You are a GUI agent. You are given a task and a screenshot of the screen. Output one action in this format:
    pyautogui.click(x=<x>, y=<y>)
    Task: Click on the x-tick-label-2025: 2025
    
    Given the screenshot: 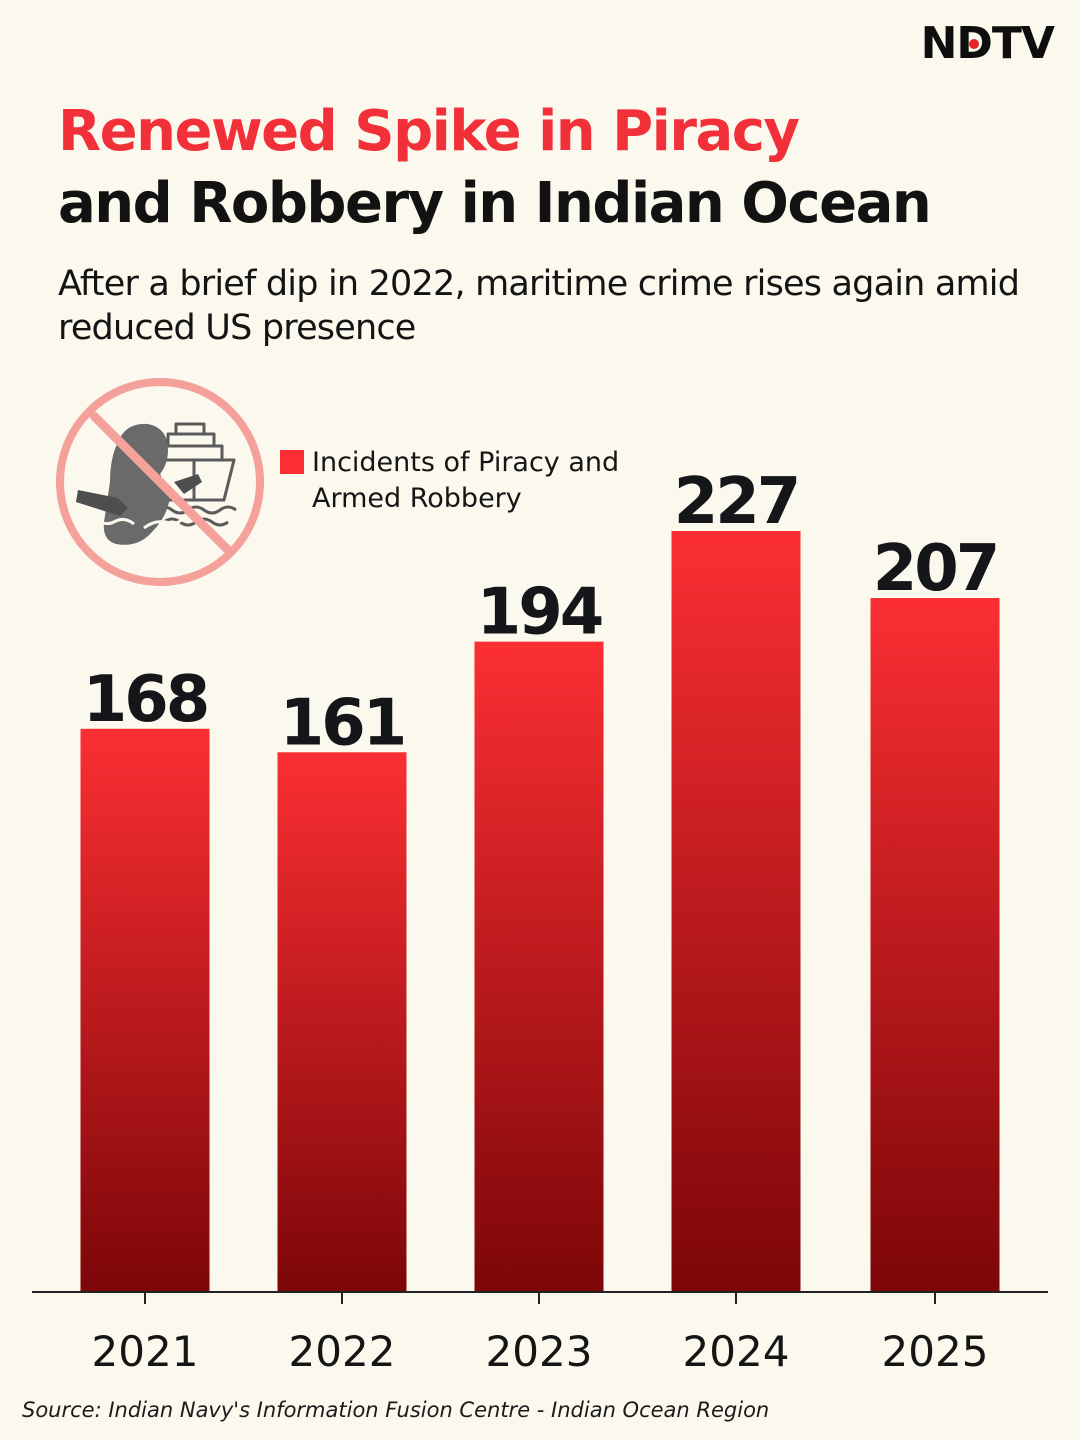 What is the action you would take?
    pyautogui.click(x=935, y=1351)
    